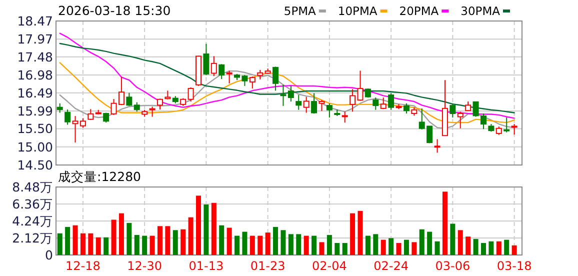 This screenshot has height=276, width=578. What do you see at coordinates (419, 11) in the screenshot?
I see `legend-label: 20PMA` at bounding box center [419, 11].